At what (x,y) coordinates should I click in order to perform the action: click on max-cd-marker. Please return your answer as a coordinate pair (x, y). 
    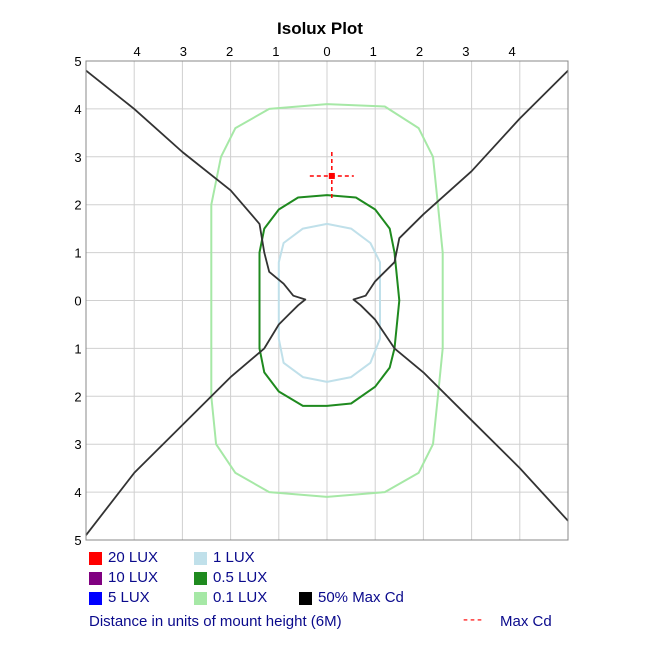
    Looking at the image, I should click on (331, 174).